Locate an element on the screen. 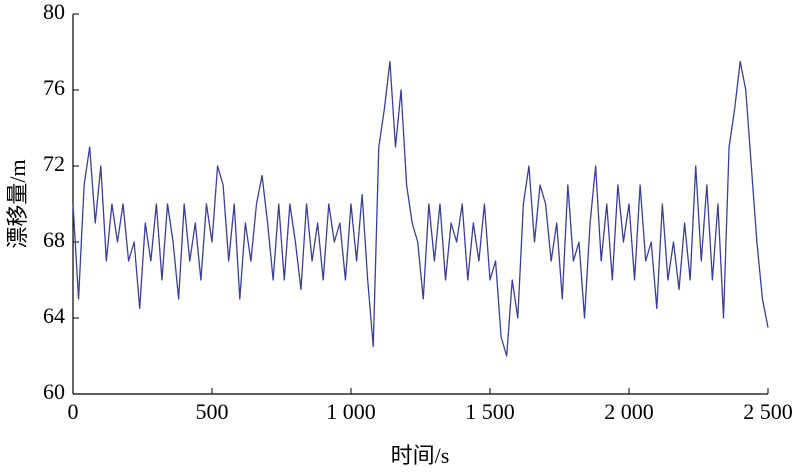 This screenshot has width=800, height=475. y-tick-label: 80 is located at coordinates (54, 12).